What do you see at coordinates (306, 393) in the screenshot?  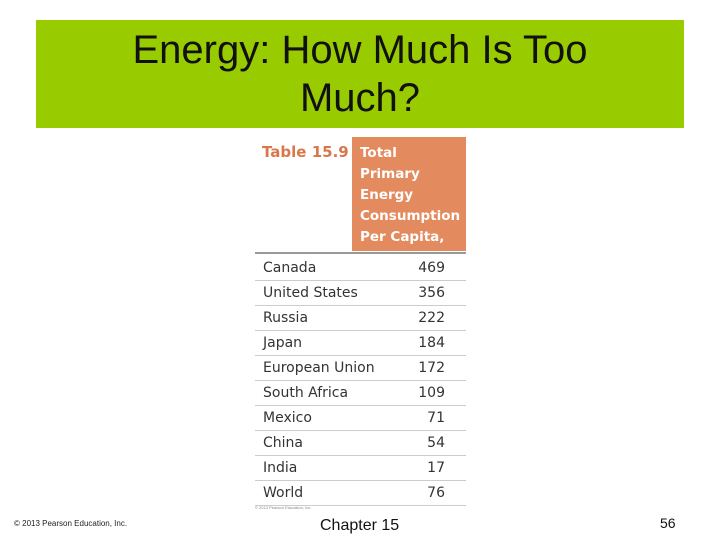 I see `country: South Africa` at bounding box center [306, 393].